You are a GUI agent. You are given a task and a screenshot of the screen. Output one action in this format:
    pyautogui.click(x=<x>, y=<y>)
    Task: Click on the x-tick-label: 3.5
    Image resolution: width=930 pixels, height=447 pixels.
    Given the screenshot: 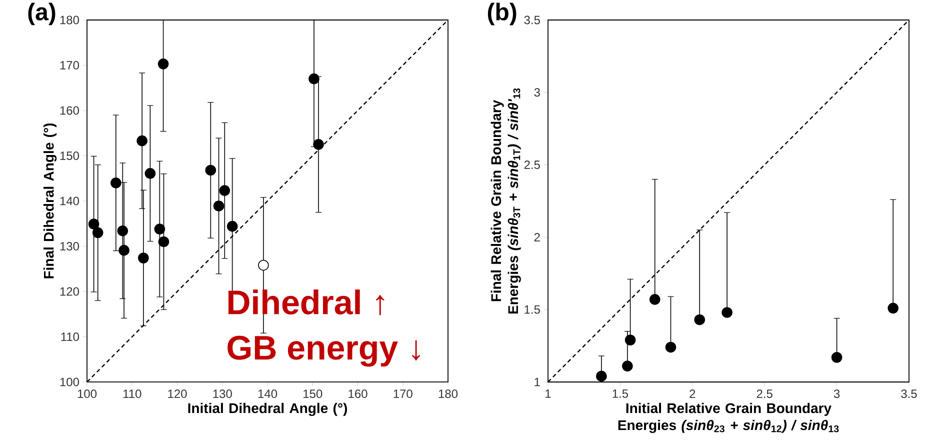 What is the action you would take?
    pyautogui.click(x=909, y=394)
    